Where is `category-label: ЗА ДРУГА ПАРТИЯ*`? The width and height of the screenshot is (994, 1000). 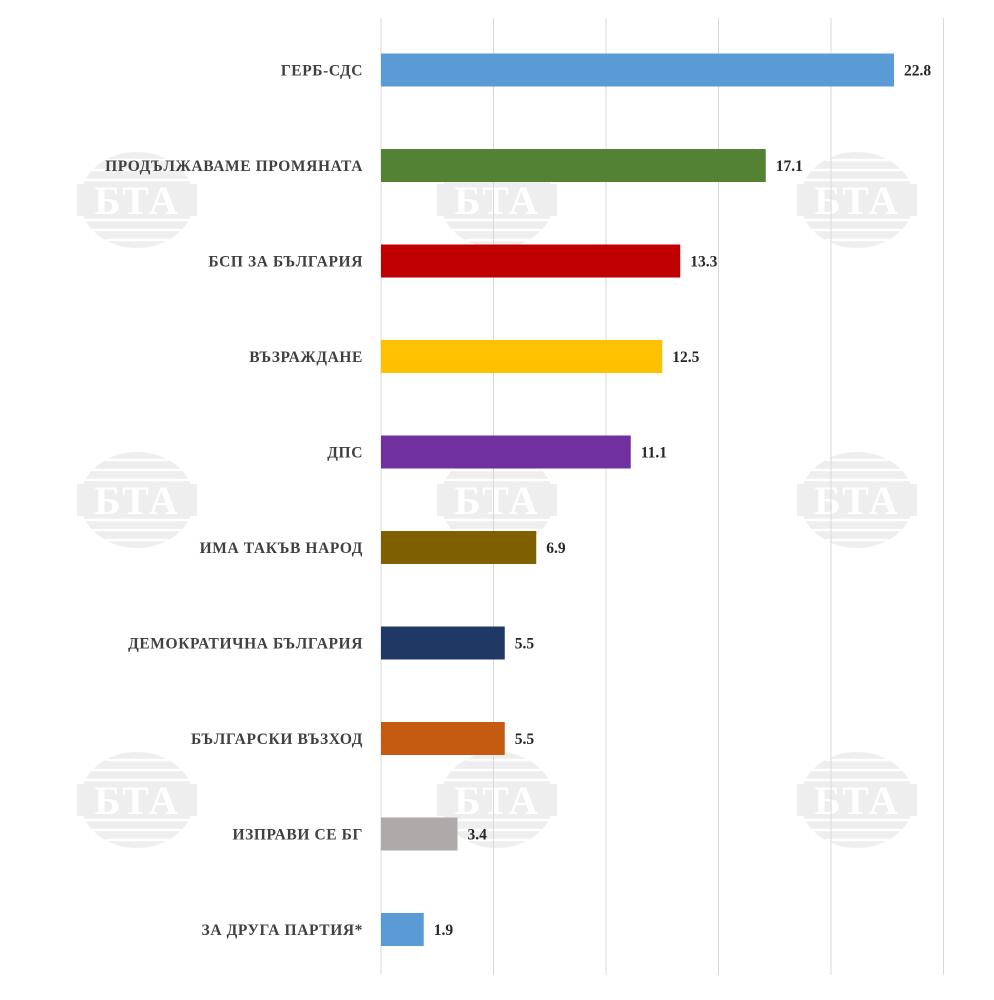
category-label: ЗА ДРУГА ПАРТИЯ* is located at coordinates (282, 930).